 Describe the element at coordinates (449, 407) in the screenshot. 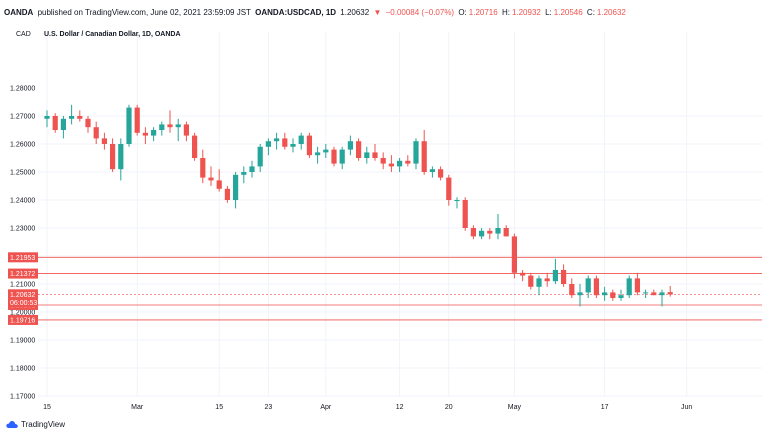

I see `x-tick-label: 20` at that location.